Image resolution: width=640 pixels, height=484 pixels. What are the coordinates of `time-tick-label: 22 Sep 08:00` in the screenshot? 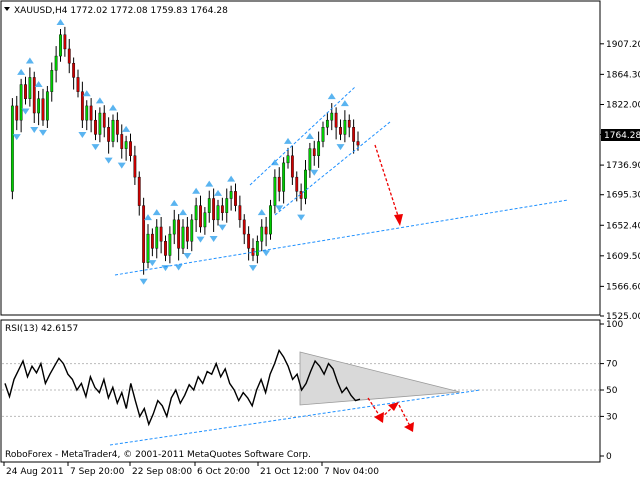 It's located at (162, 472).